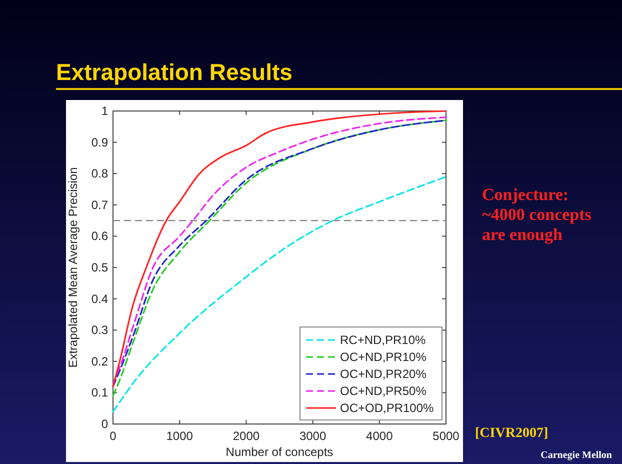 Image resolution: width=622 pixels, height=464 pixels. What do you see at coordinates (99, 267) in the screenshot?
I see `y-tick-label: 0.5` at bounding box center [99, 267].